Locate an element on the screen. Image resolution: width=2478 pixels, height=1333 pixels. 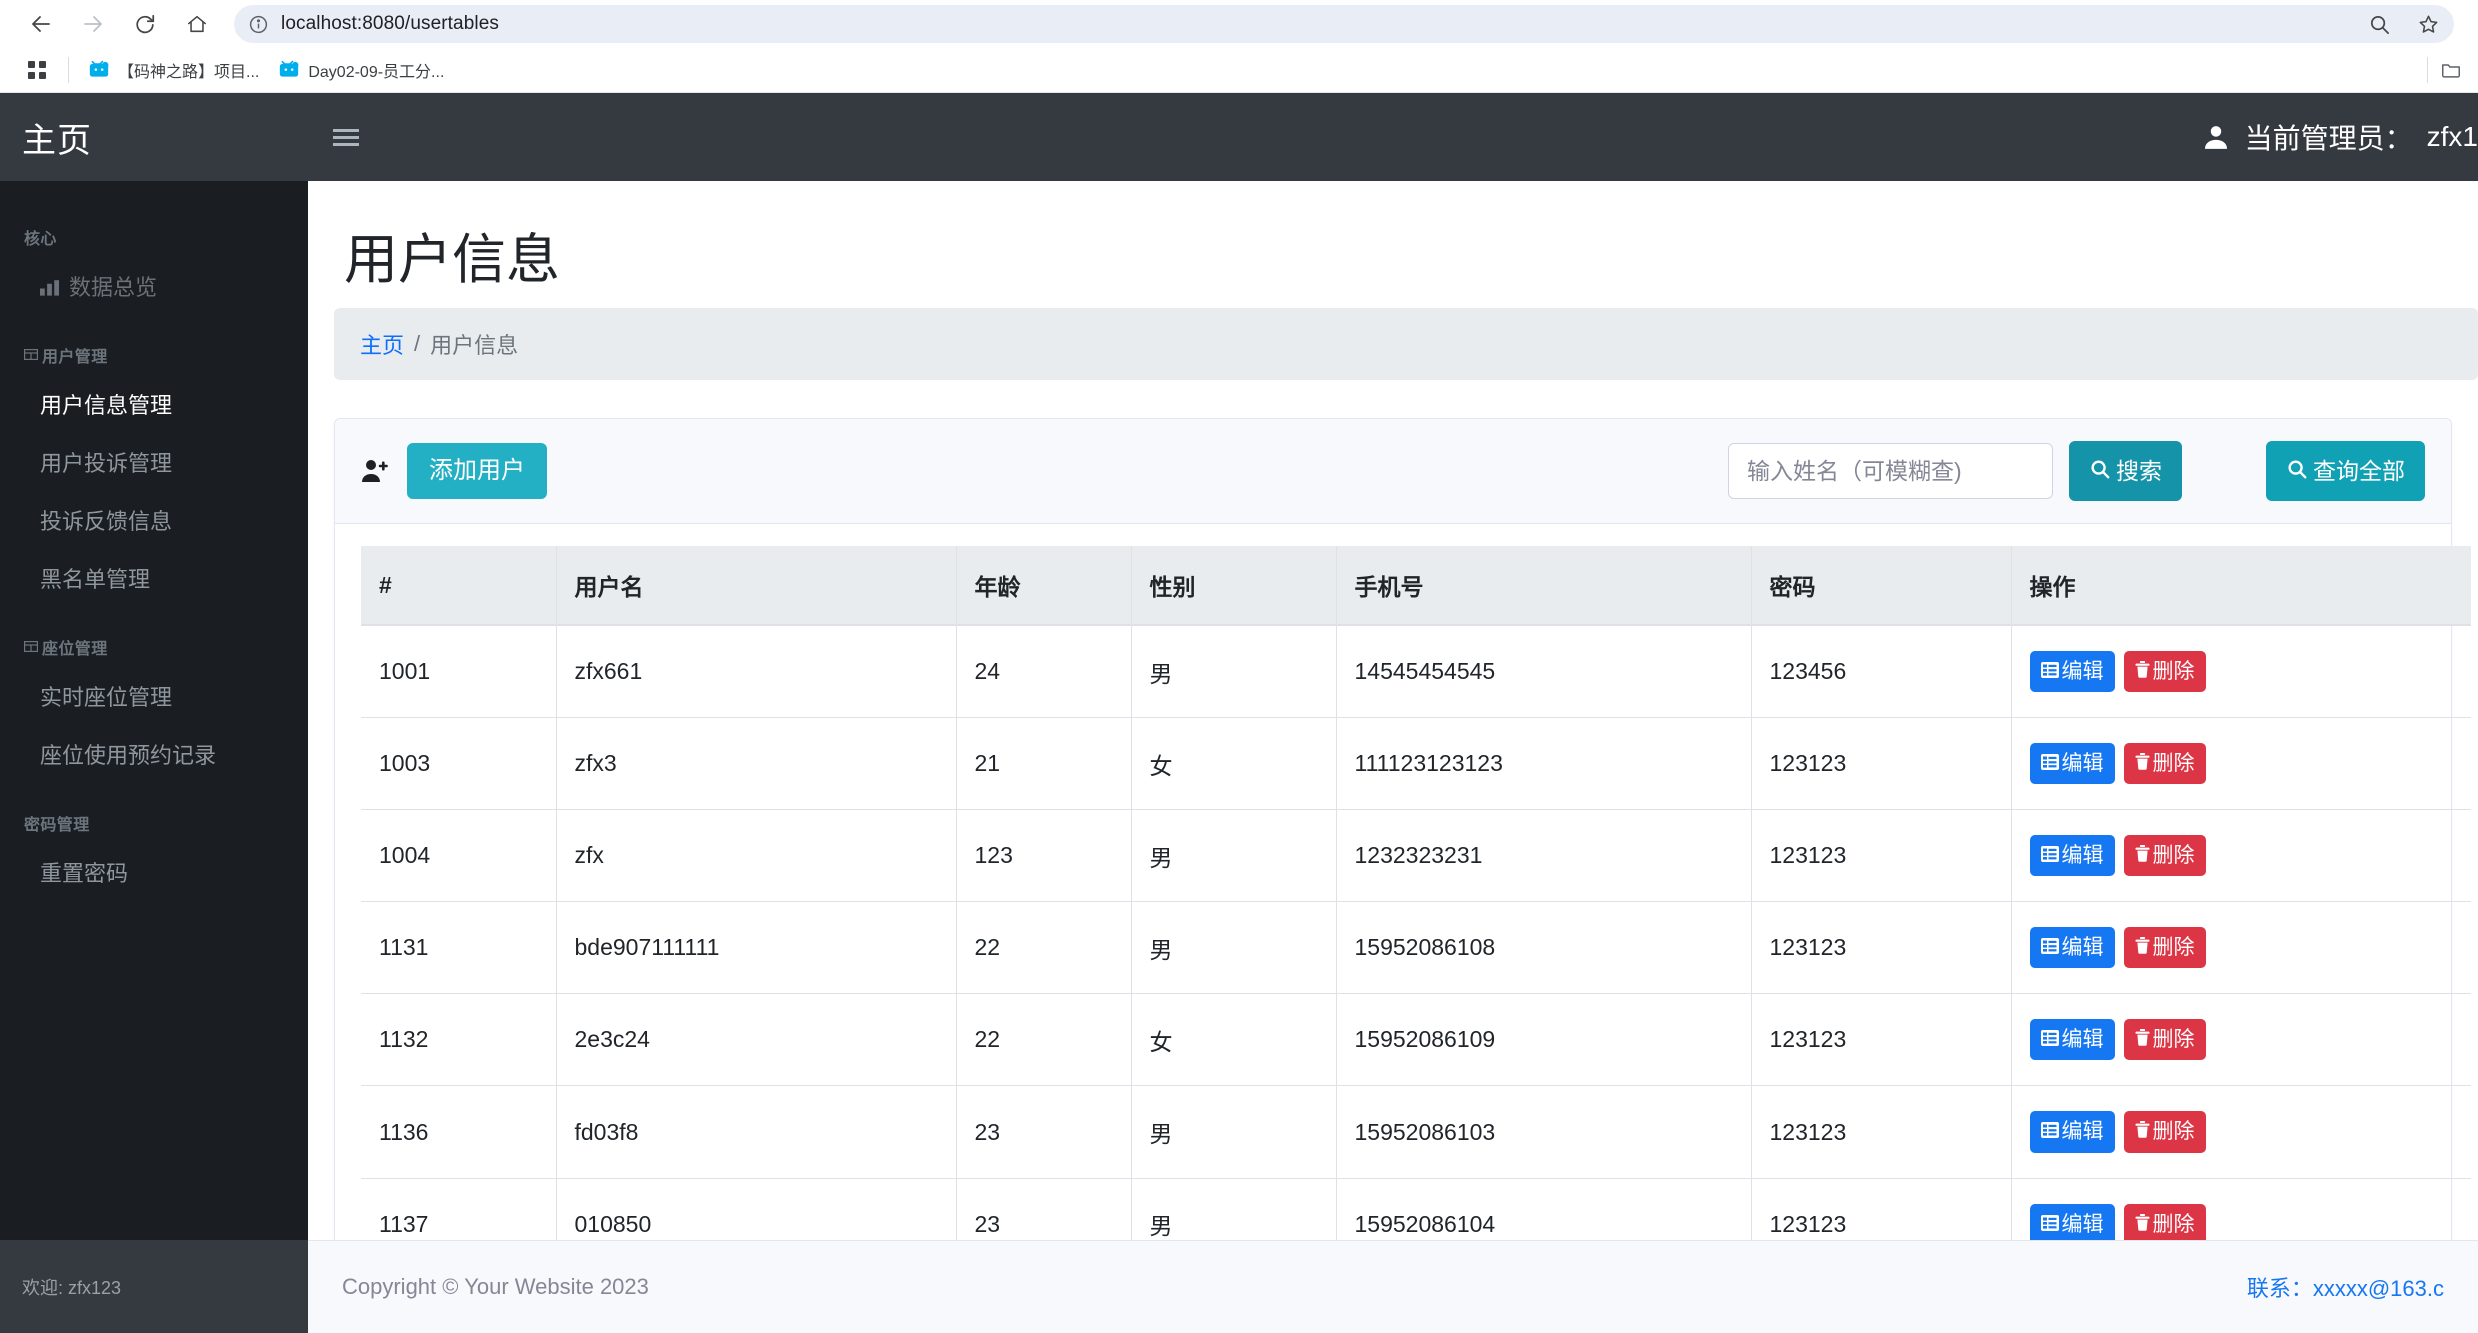
sidebar-item-label: 投诉反馈信息 is located at coordinates (106, 521).